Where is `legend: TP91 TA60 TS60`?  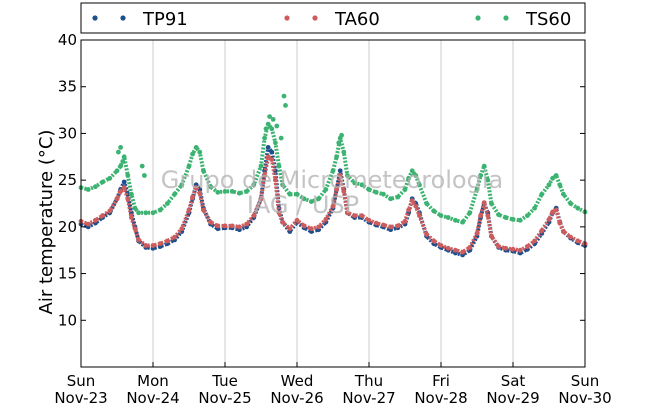
legend: TP91 TA60 TS60 is located at coordinates (333, 18).